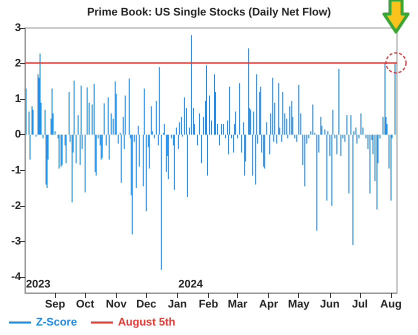 The height and width of the screenshot is (335, 418). What do you see at coordinates (269, 304) in the screenshot?
I see `x-tick-label: Apr` at bounding box center [269, 304].